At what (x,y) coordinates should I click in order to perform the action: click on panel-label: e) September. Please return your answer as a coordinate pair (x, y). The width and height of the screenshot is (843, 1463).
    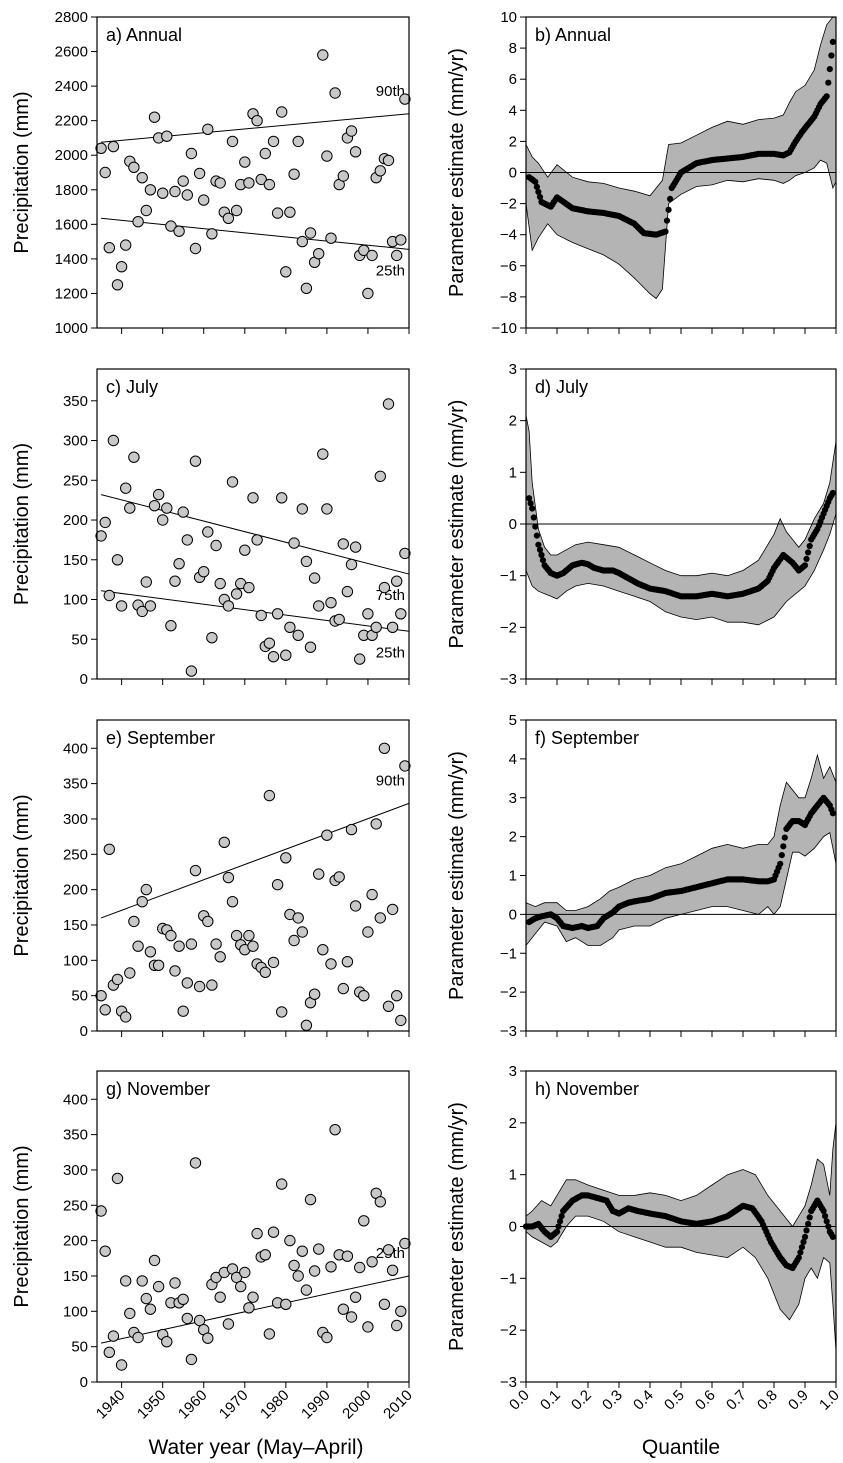
    Looking at the image, I should click on (160, 738).